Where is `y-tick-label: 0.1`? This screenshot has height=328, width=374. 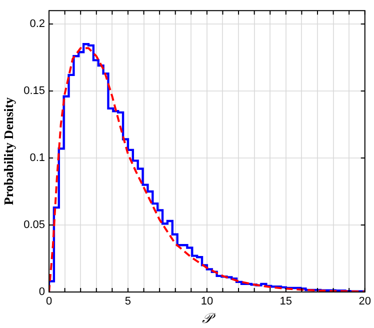 y-tick-label: 0.1 is located at coordinates (38, 158).